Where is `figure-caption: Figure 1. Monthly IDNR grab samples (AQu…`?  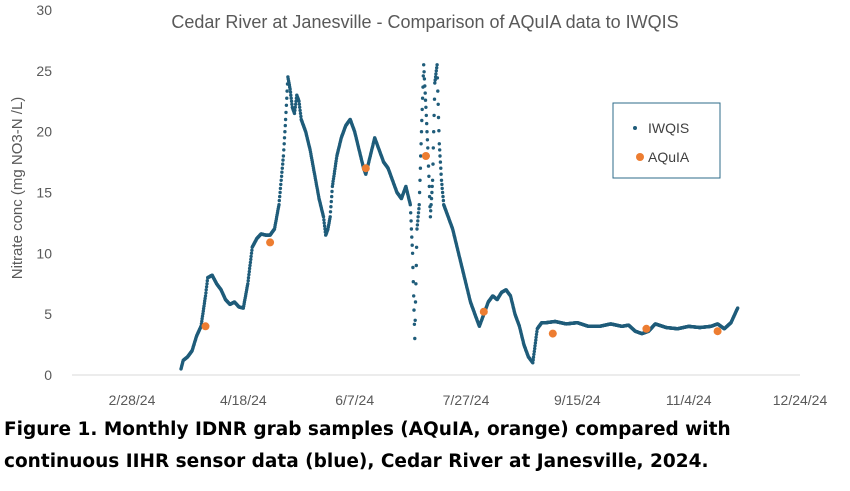
figure-caption: Figure 1. Monthly IDNR grab samples (AQu… is located at coordinates (425, 446).